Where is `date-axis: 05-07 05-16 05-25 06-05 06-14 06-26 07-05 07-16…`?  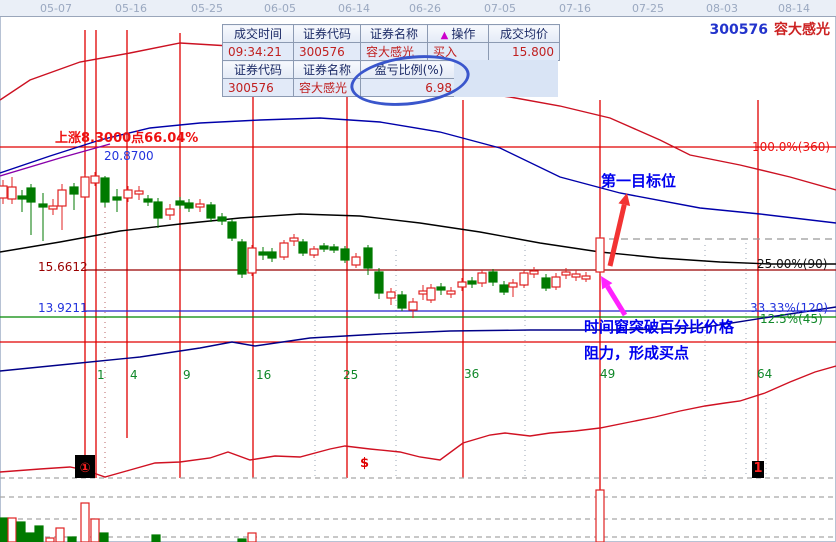
date-axis: 05-07 05-16 05-25 06-05 06-14 06-26 07-05 07-16… is located at coordinates (418, 8).